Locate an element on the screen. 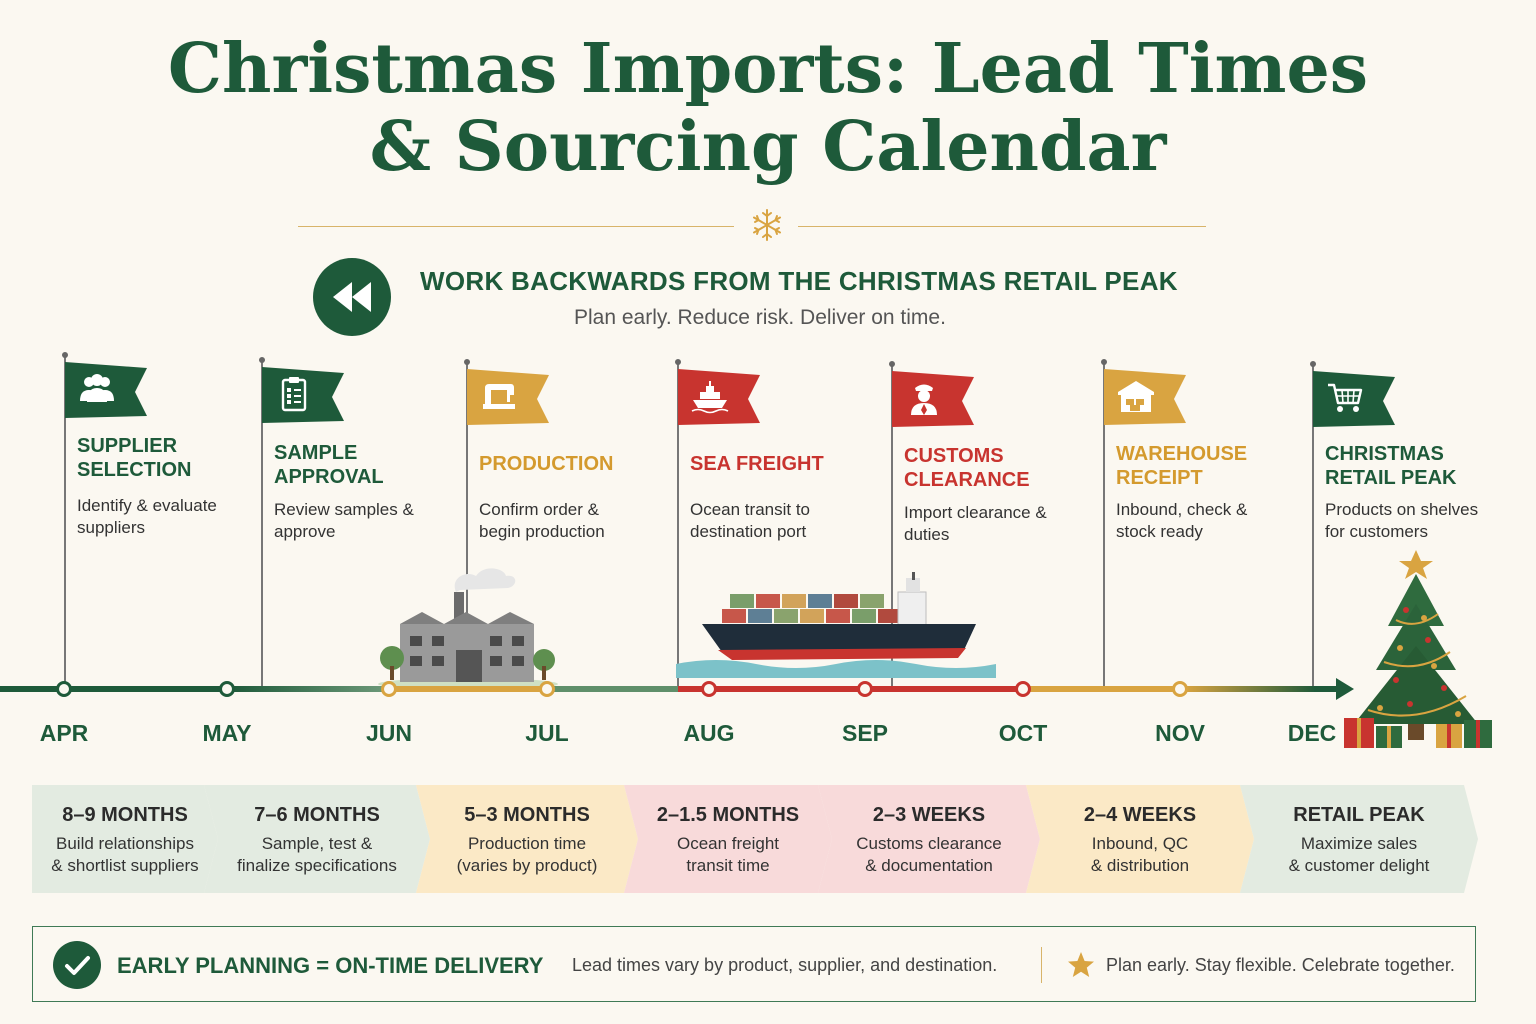 The image size is (1536, 1024). month-label: NOV is located at coordinates (1180, 733).